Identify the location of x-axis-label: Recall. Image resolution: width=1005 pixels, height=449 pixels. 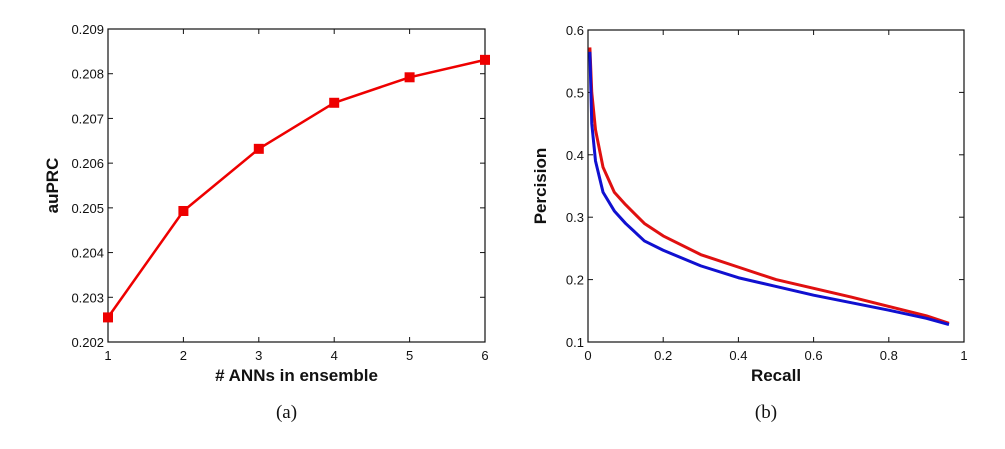
(776, 375).